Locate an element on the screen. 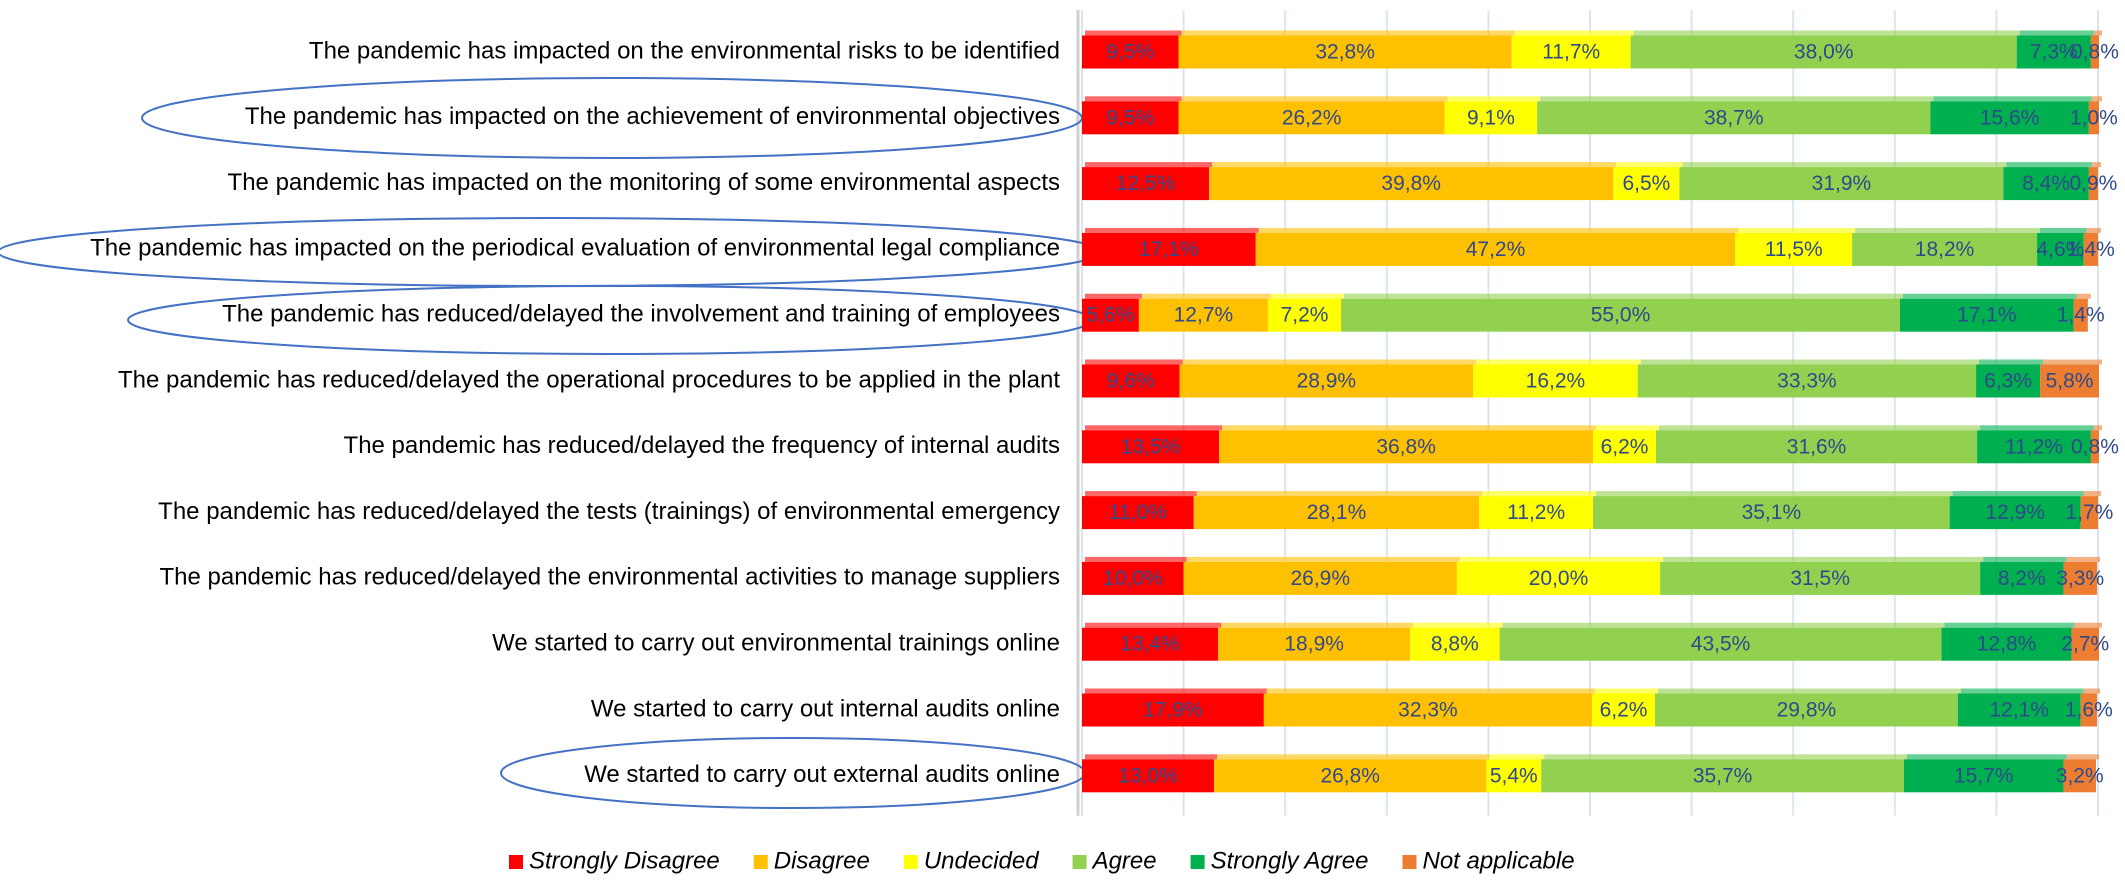  value-label: 31,5% is located at coordinates (1820, 578).